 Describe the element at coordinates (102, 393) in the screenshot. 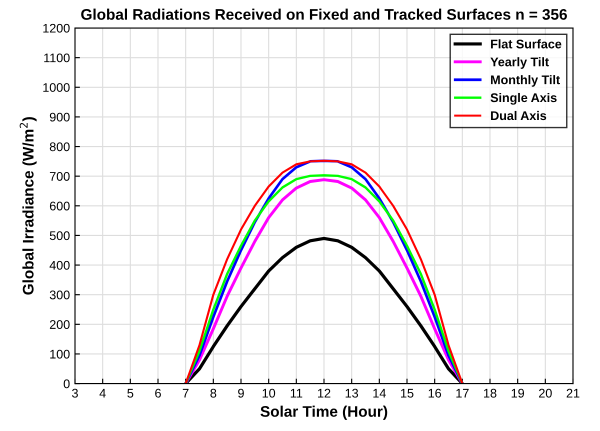

I see `x-tick-label: 4` at that location.